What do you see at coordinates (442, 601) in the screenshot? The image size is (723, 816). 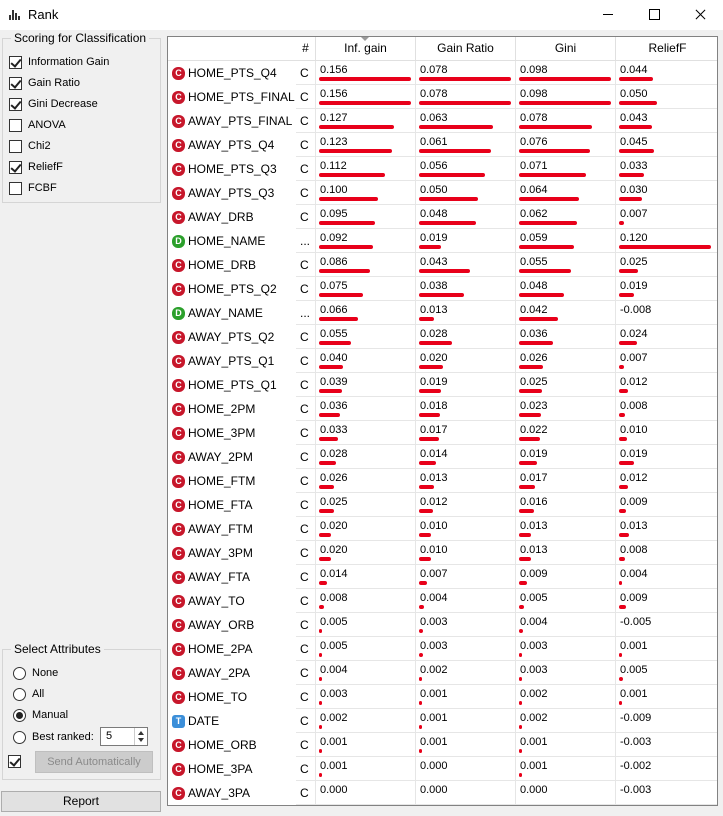 I see `table-row: C AWAY_TO C 0.008 0.004 0.005 0.009` at bounding box center [442, 601].